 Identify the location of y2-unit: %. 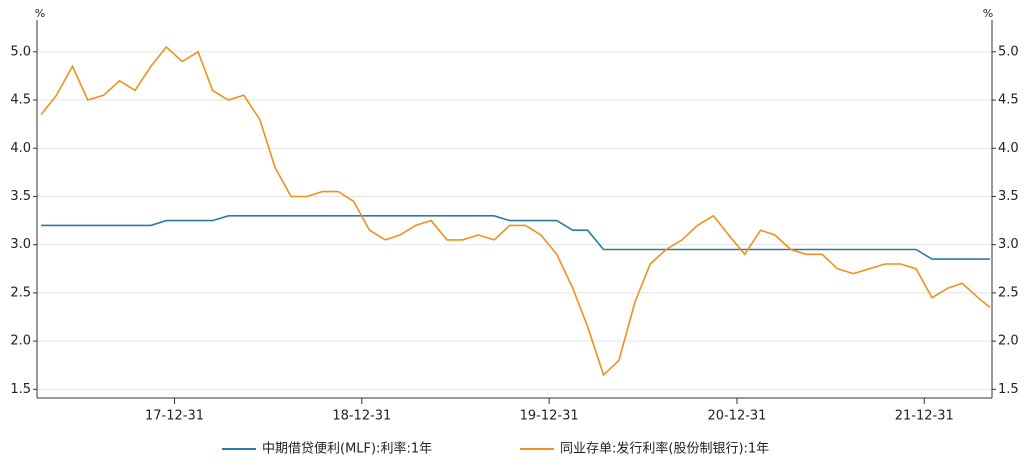
(988, 13).